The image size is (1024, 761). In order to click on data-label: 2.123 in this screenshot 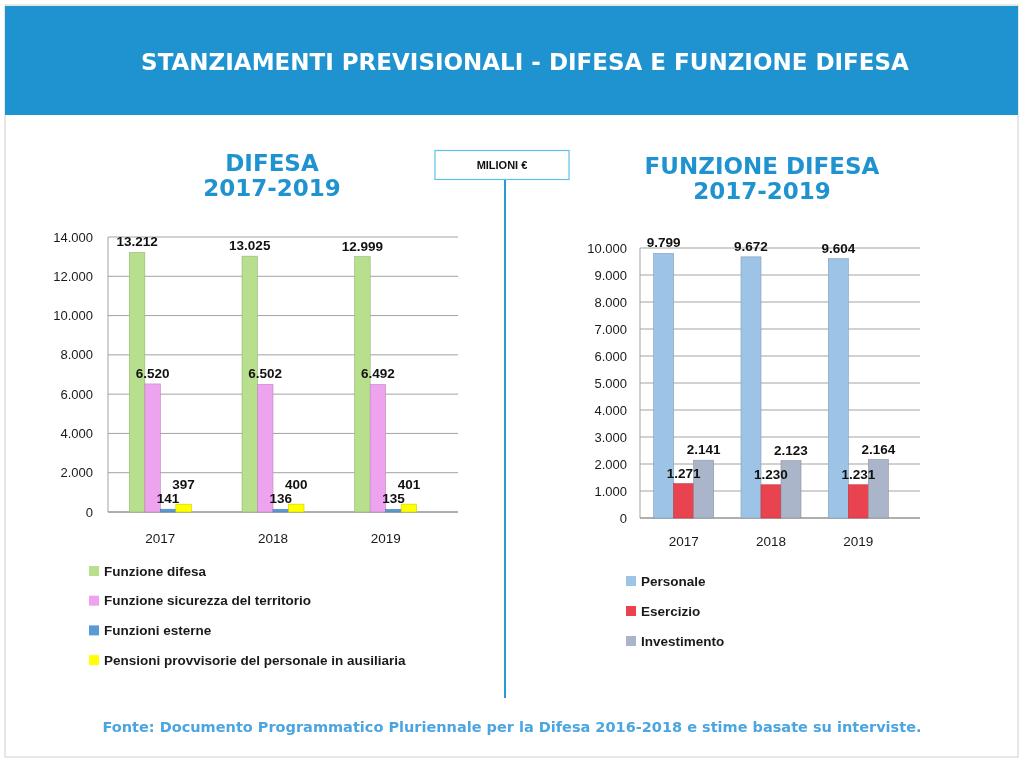, I will do `click(791, 450)`.